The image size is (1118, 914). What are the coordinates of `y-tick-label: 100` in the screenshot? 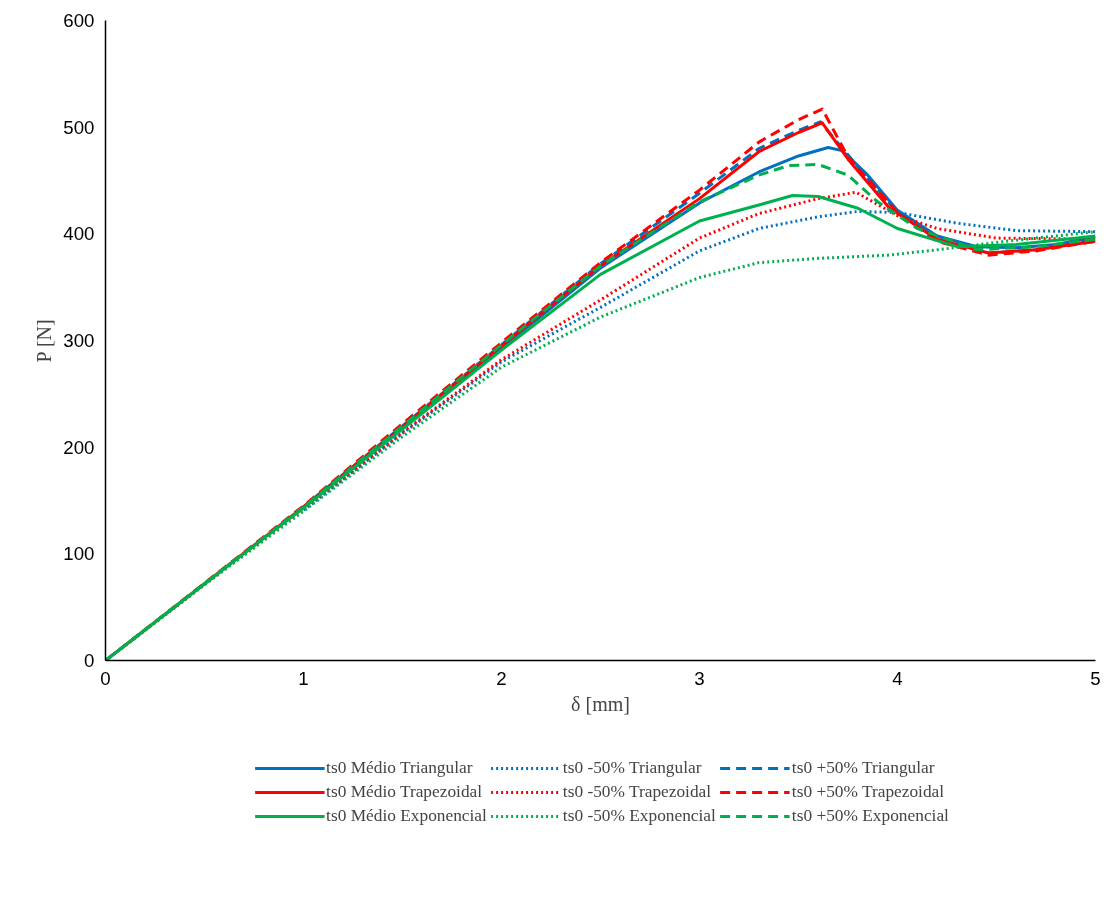 It's located at (79, 554).